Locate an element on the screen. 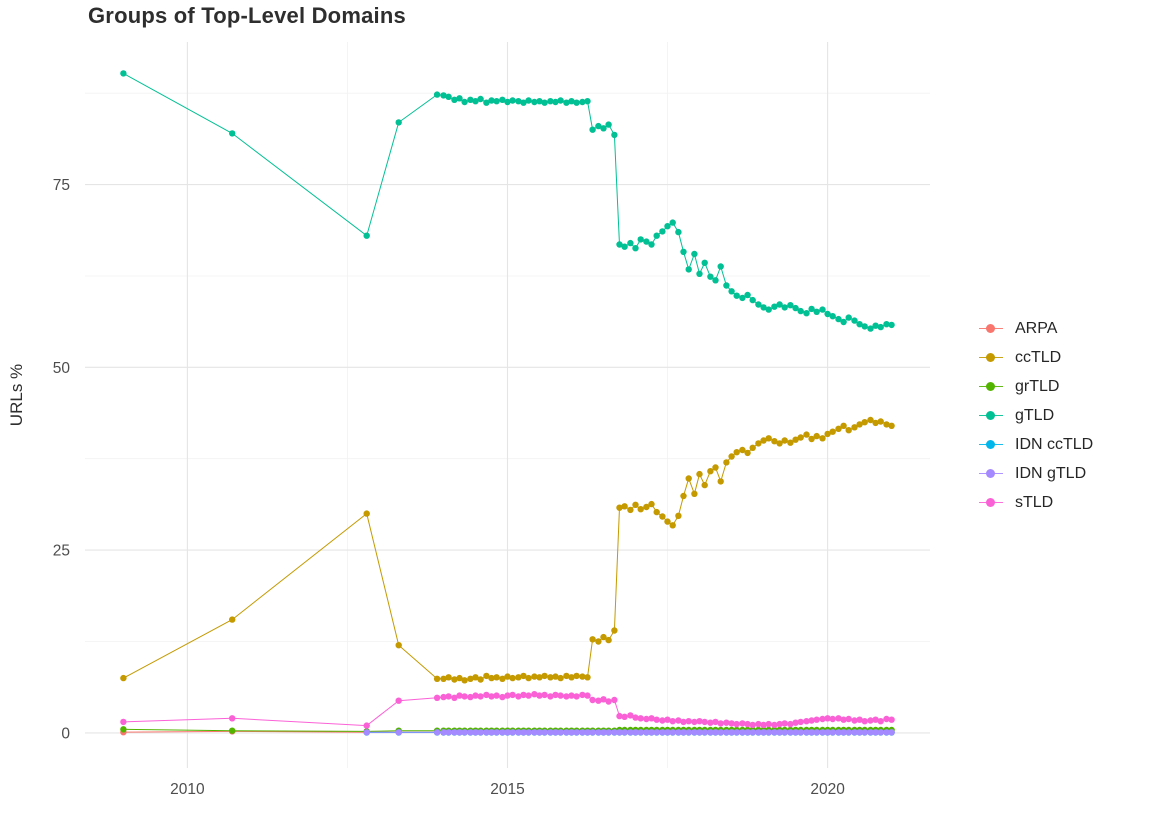 The height and width of the screenshot is (827, 1164). legend-label: IDN ccTLD is located at coordinates (1054, 444).